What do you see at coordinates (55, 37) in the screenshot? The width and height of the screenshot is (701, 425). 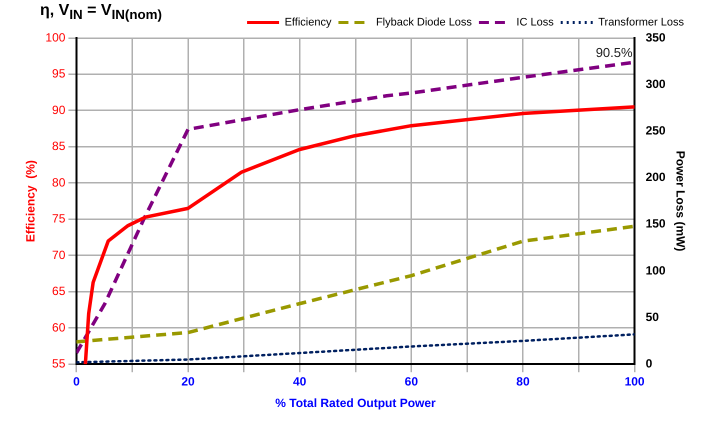 I see `y-tick-label: 100` at bounding box center [55, 37].